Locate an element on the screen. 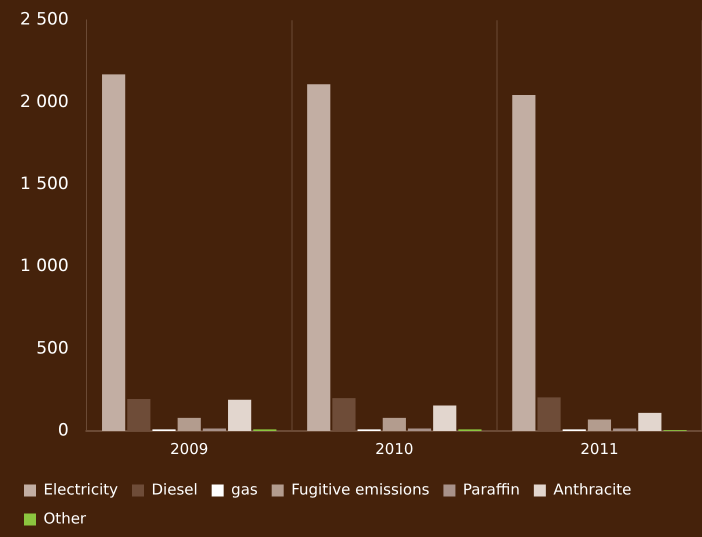 The height and width of the screenshot is (537, 702). y-tick-label: 2 500 is located at coordinates (44, 20).